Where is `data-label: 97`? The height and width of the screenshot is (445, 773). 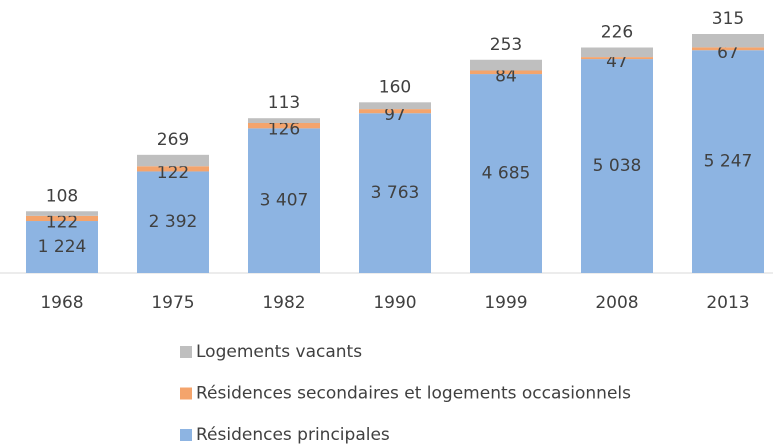
data-label: 97 is located at coordinates (395, 115).